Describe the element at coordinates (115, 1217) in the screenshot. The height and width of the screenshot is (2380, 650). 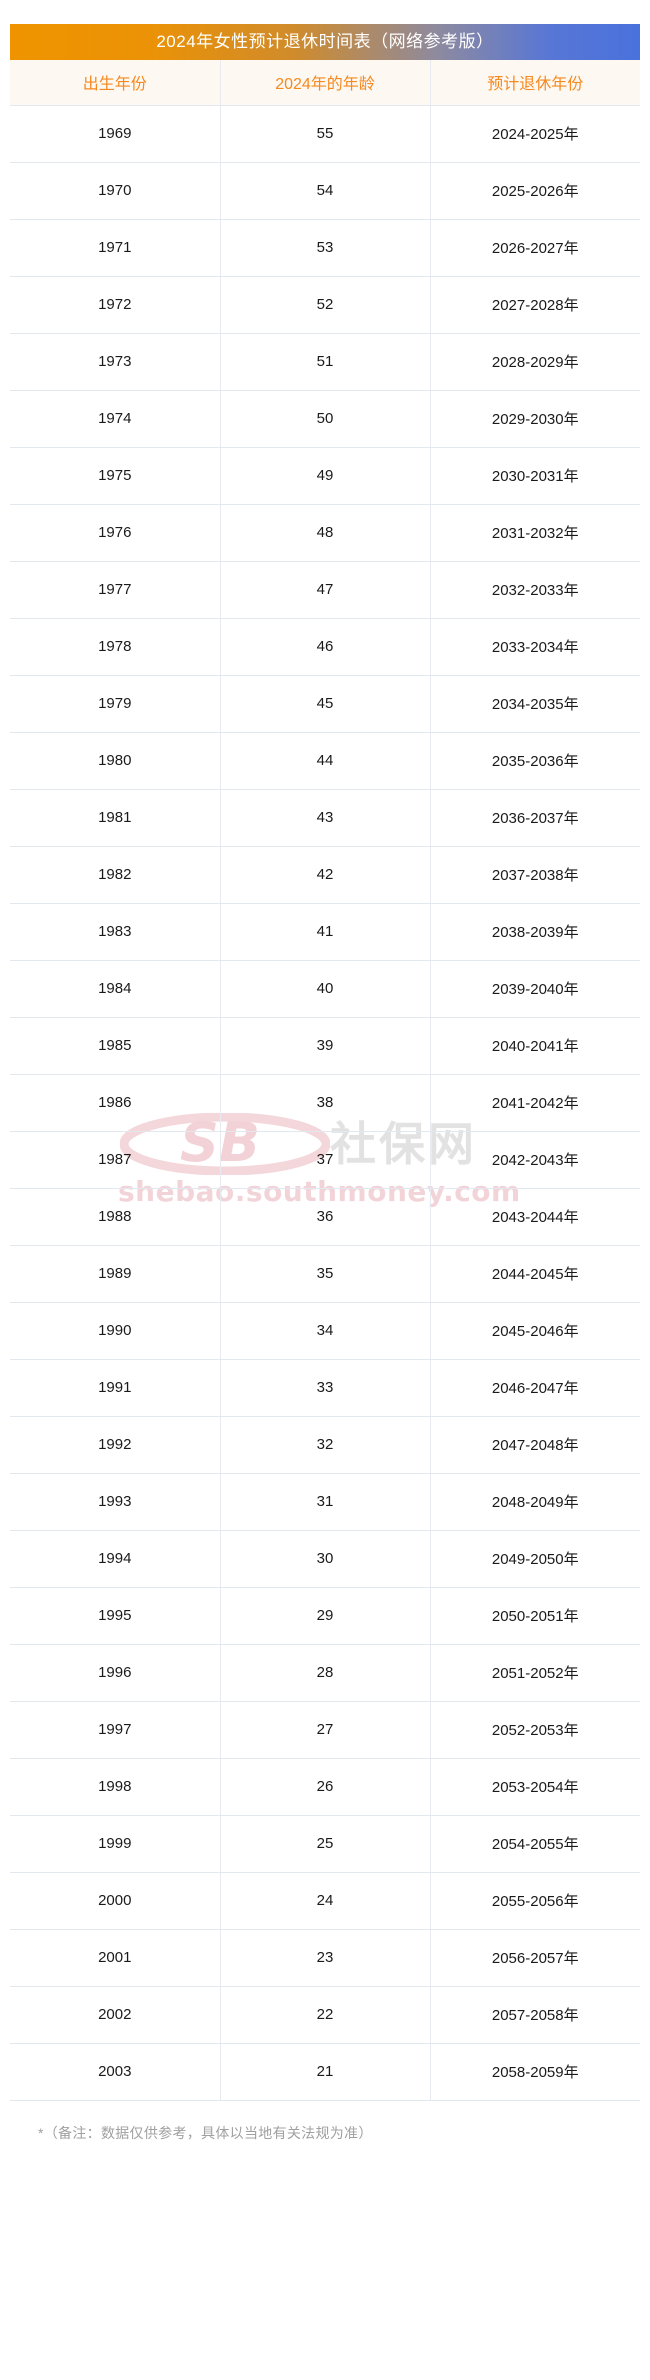
I see `cell-birth-year: 1988` at that location.